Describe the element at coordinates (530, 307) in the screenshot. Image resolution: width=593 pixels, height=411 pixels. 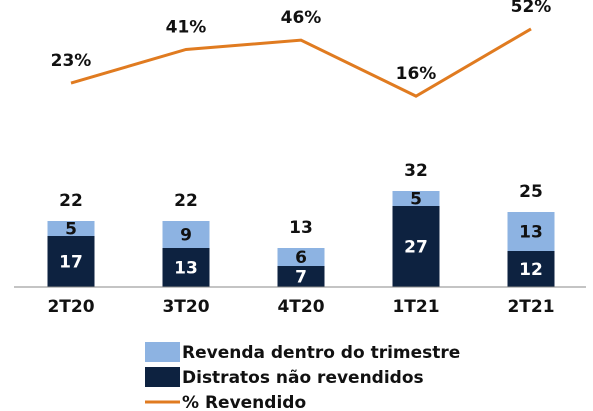
I see `x-tick-label: 2T21` at that location.